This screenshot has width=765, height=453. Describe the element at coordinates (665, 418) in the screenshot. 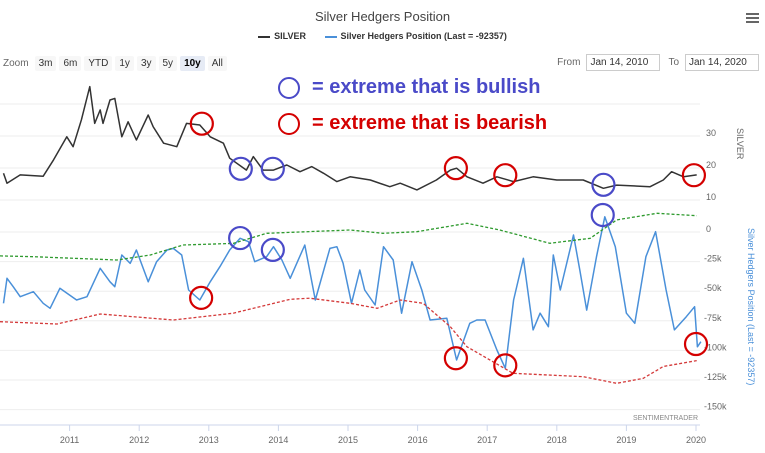

I see `credits-label: SENTIMENTRADER` at that location.